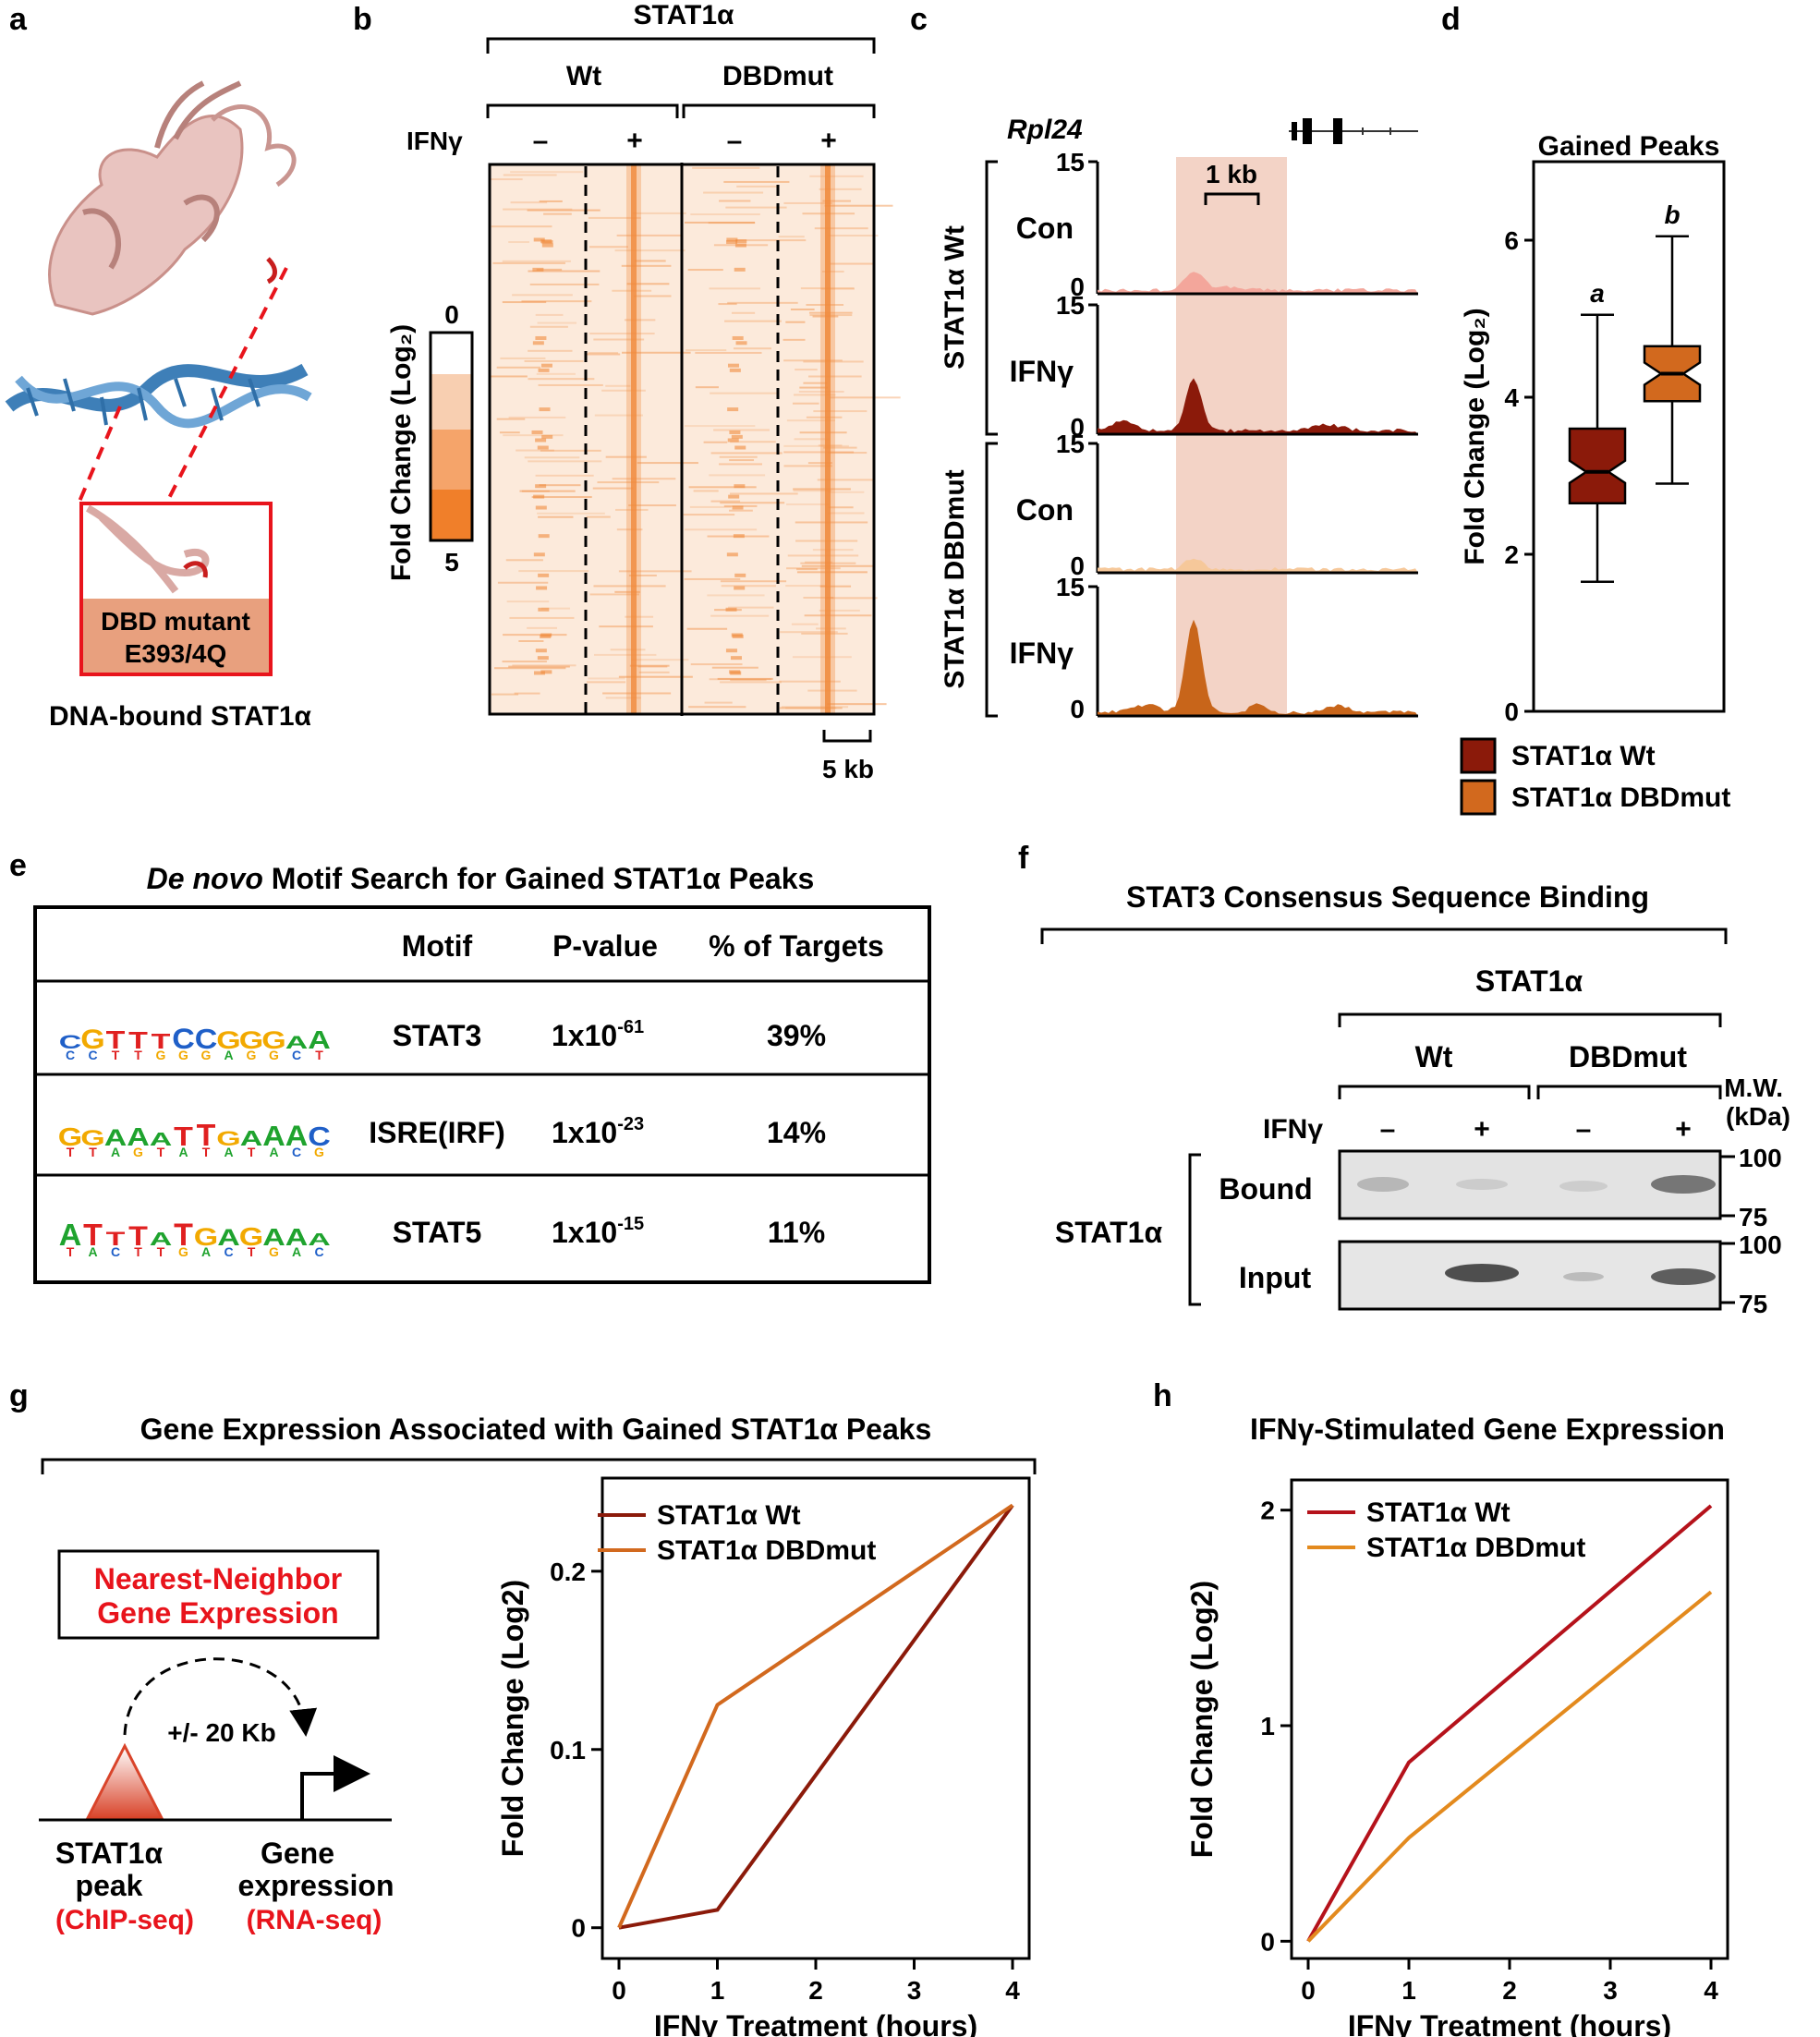 The height and width of the screenshot is (2037, 1820). I want to click on heatmap-group-dbd: DBDmut, so click(777, 76).